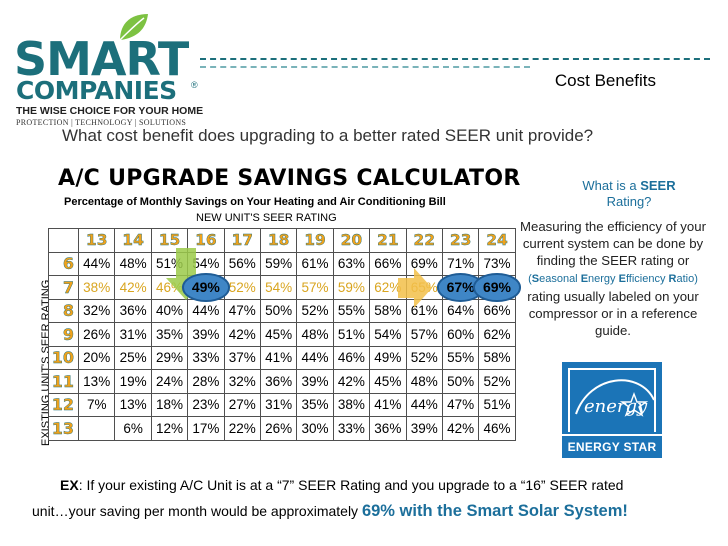  I want to click on savings-cell: 30%, so click(315, 428).